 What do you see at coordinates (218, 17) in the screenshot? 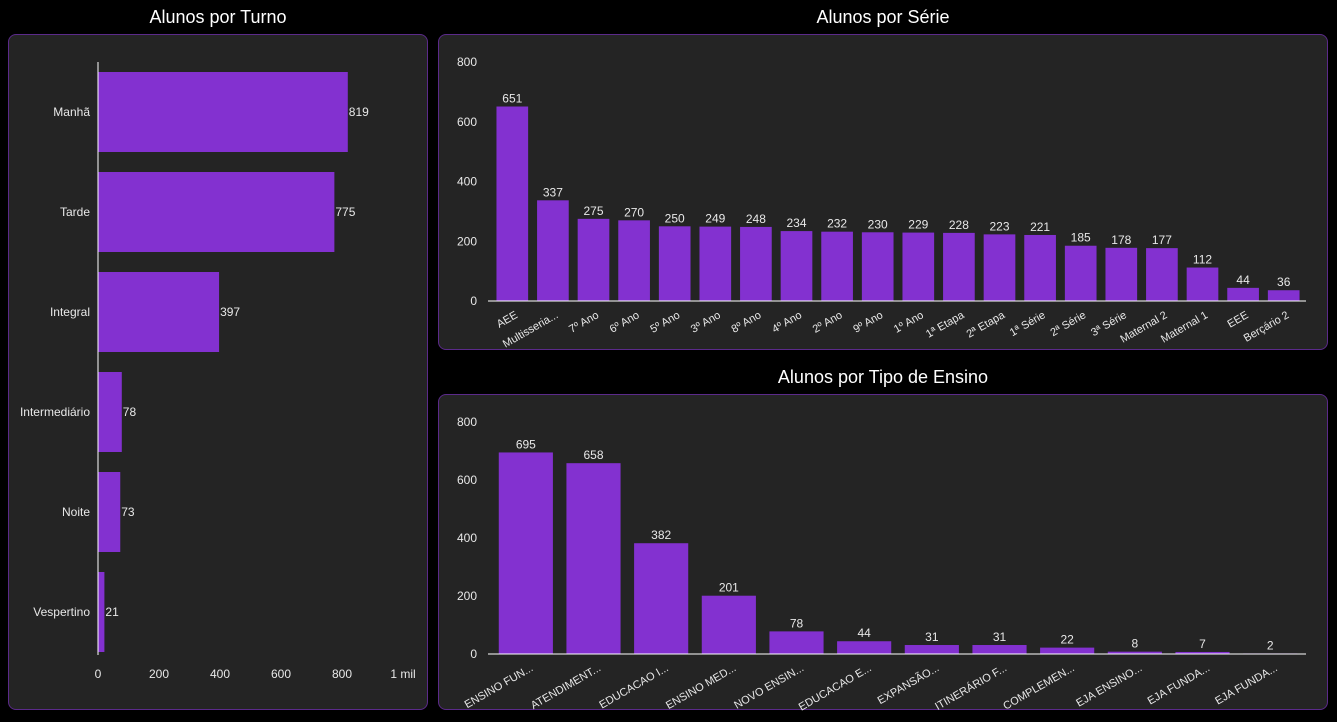
I see `chart-title-turno: Alunos por Turno` at bounding box center [218, 17].